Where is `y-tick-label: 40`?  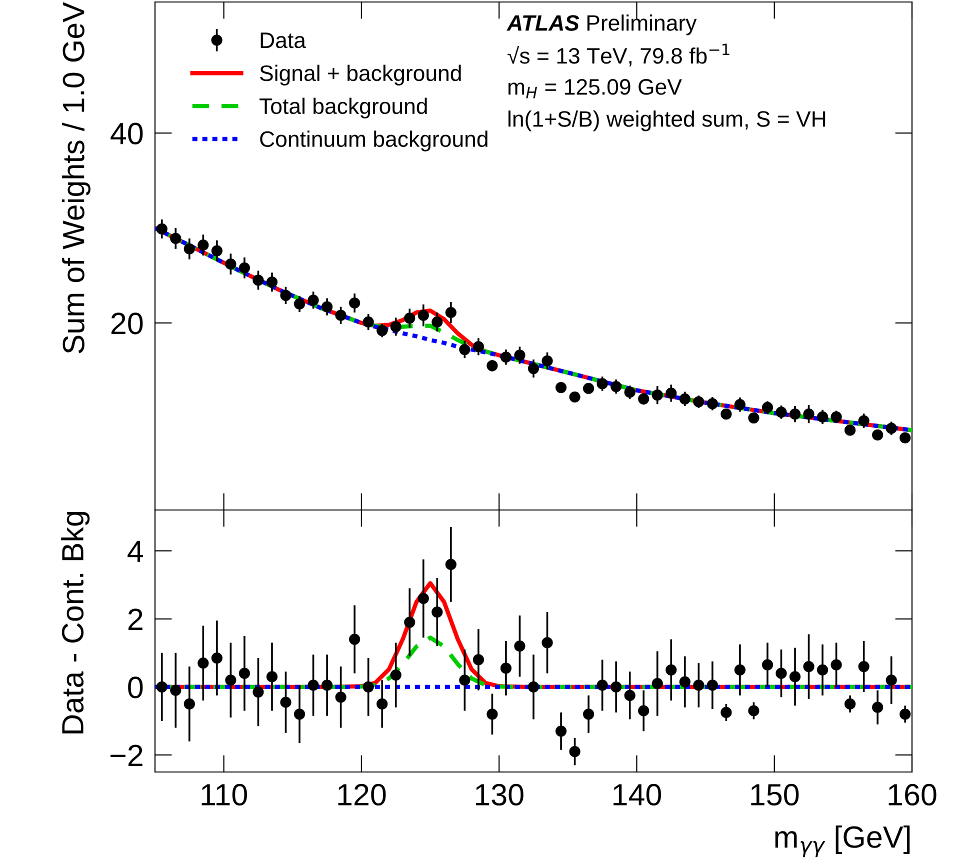 y-tick-label: 40 is located at coordinates (126, 133).